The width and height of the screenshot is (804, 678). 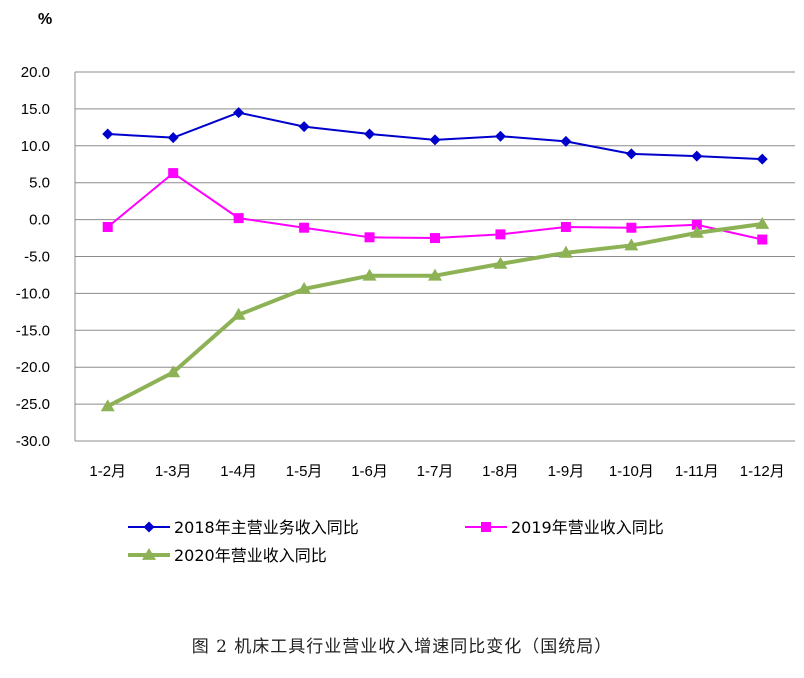 What do you see at coordinates (37, 257) in the screenshot?
I see `y-tick-label: -5.0` at bounding box center [37, 257].